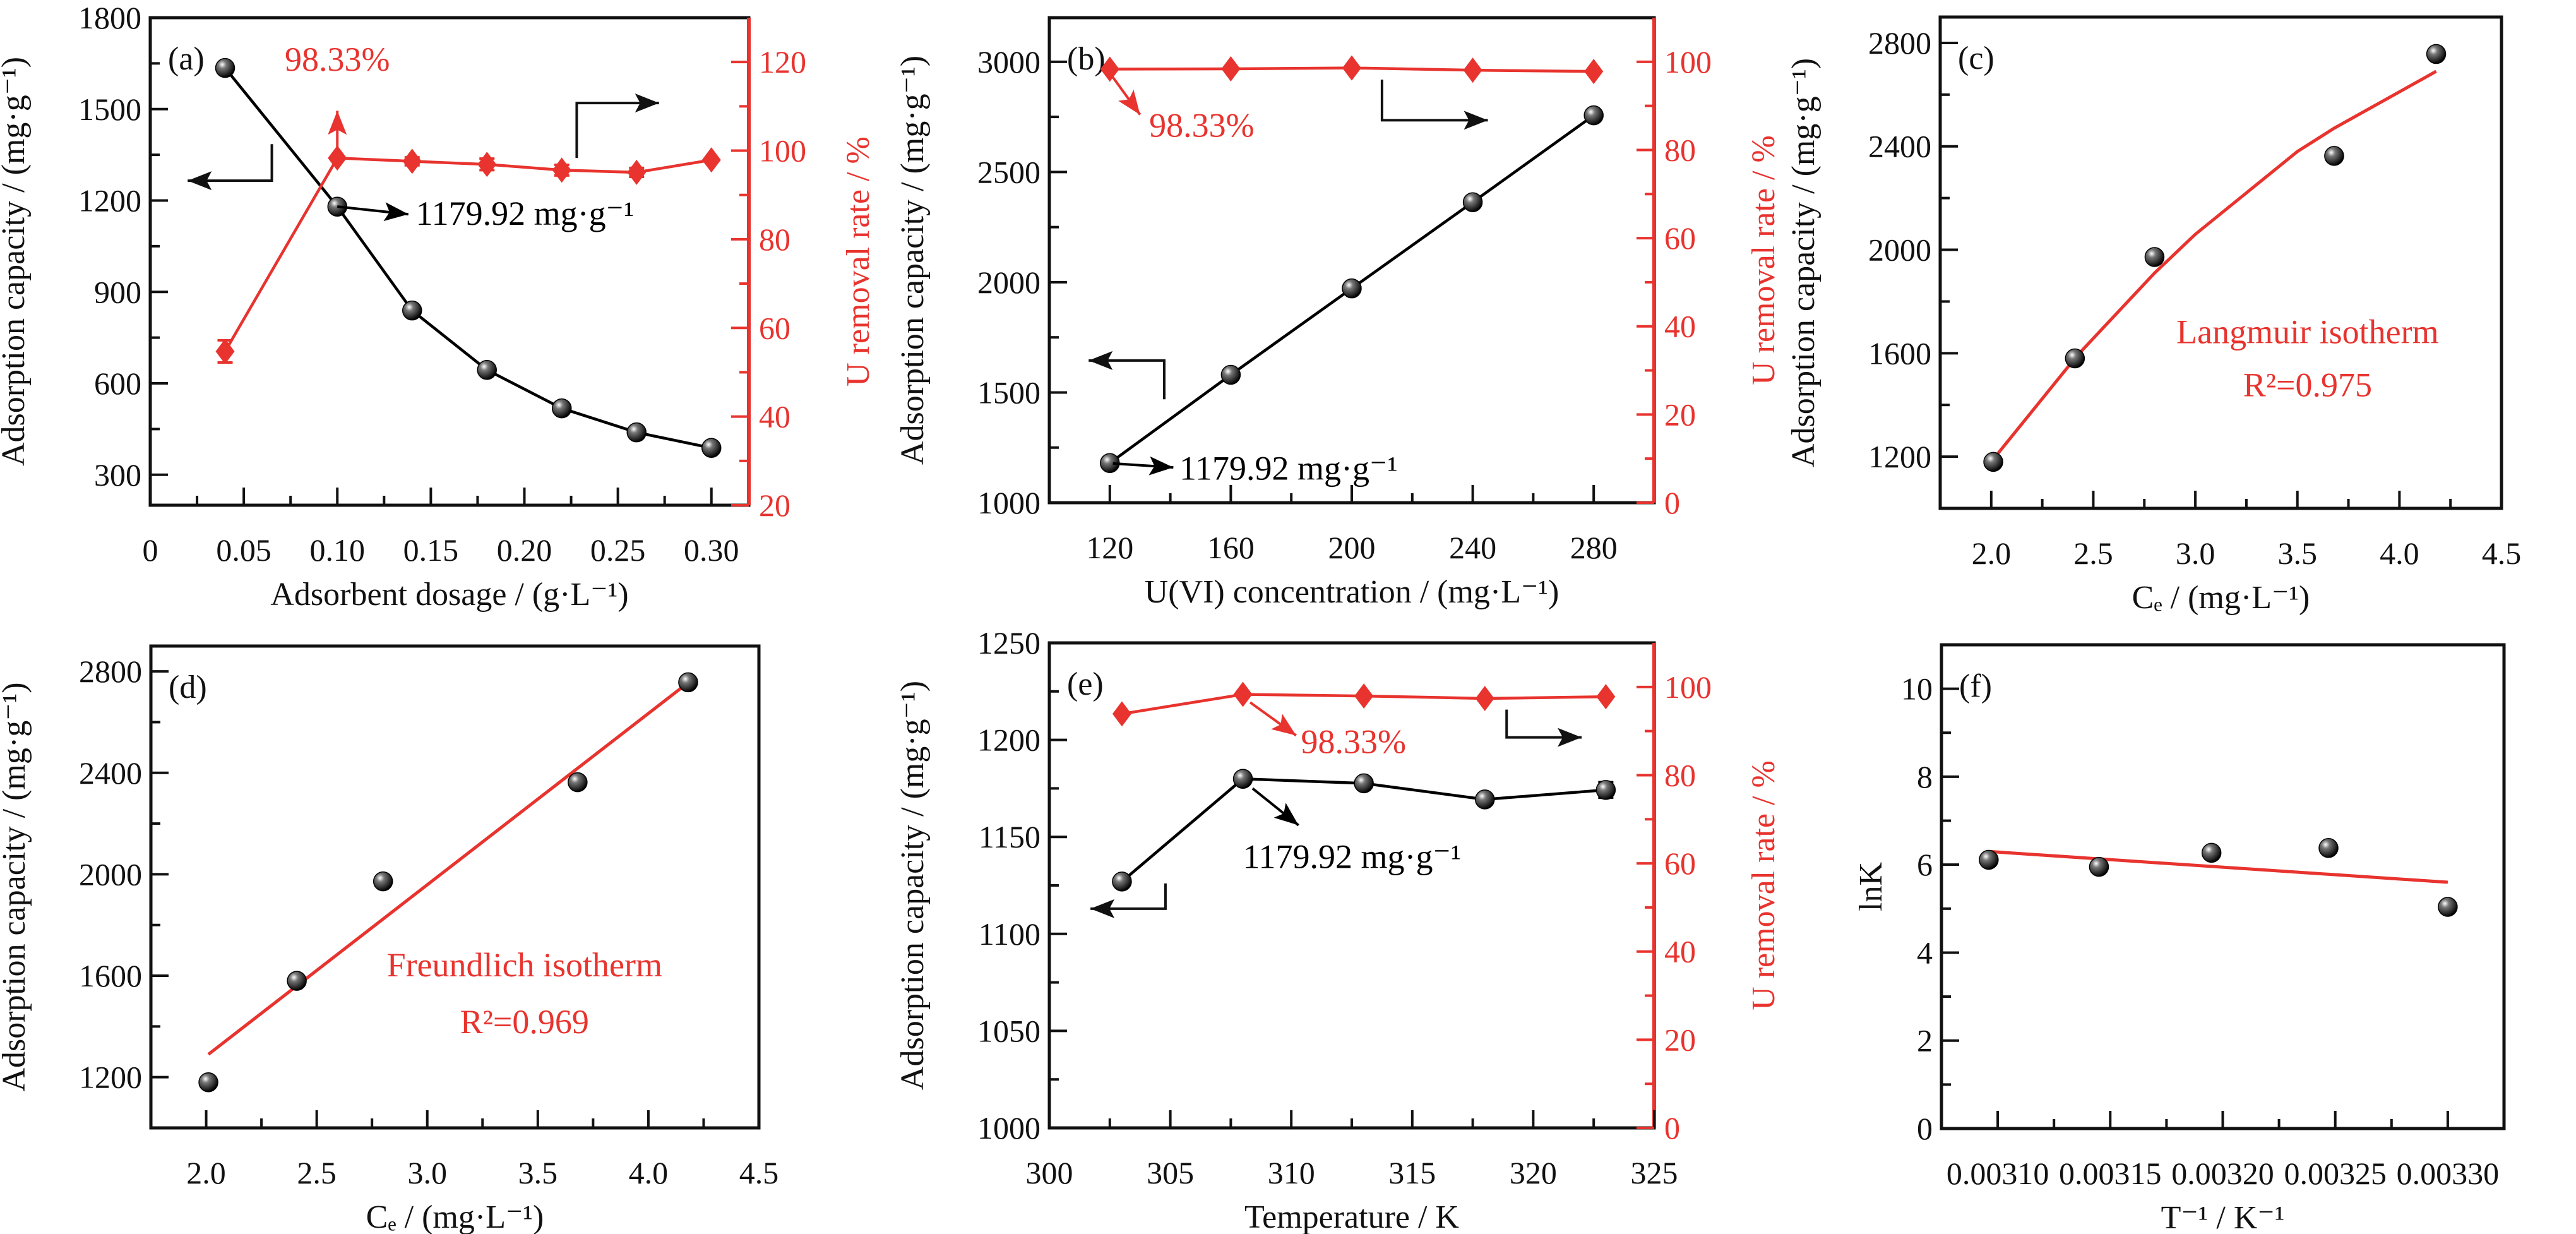  I want to click on x-tick-label: 0.05, so click(243, 550).